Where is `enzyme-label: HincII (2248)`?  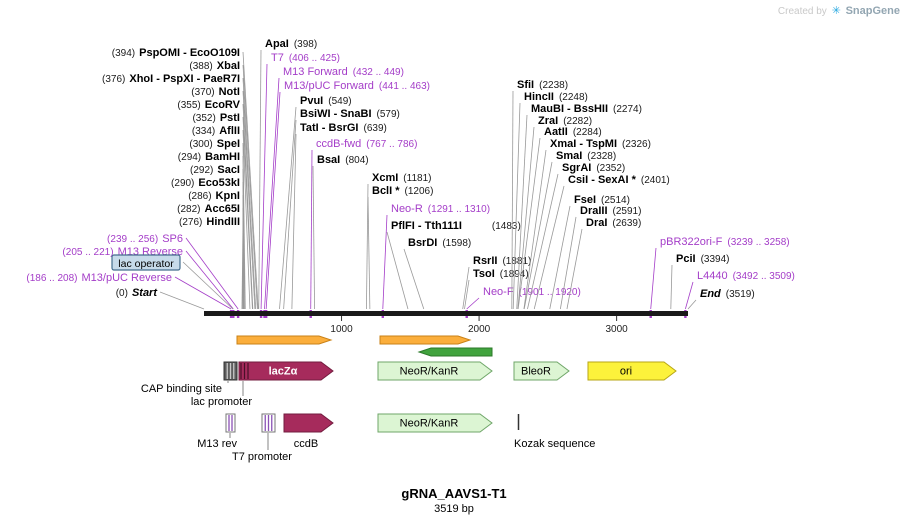 enzyme-label: HincII (2248) is located at coordinates (556, 97).